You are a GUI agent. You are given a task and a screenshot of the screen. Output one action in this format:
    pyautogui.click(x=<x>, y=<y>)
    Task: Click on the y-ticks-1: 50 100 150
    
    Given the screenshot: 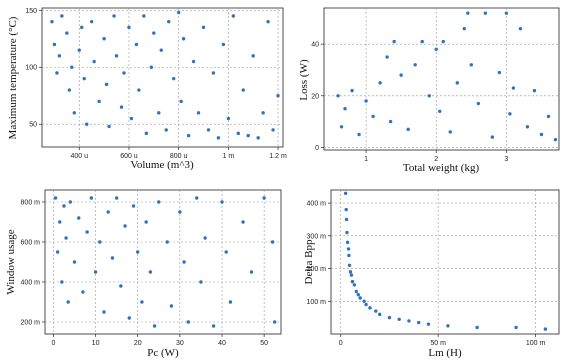 What is the action you would take?
    pyautogui.click(x=33, y=68)
    